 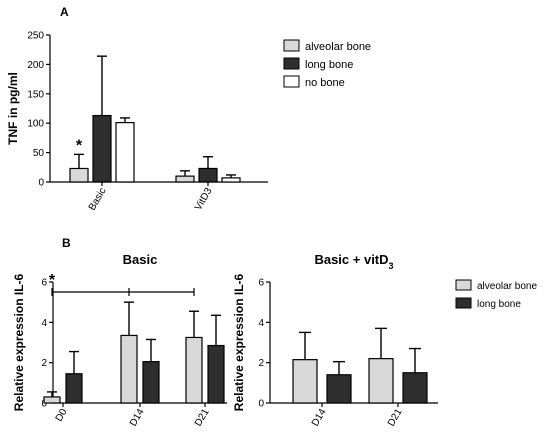 What do you see at coordinates (66, 243) in the screenshot?
I see `panel-label-b: B` at bounding box center [66, 243].